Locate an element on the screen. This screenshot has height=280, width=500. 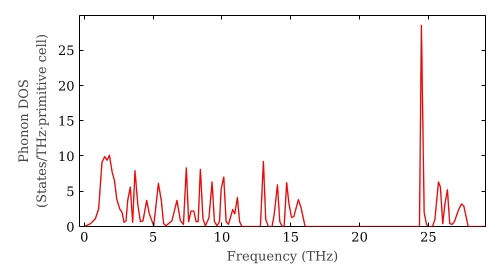
x-tick-label: 5 is located at coordinates (153, 238).